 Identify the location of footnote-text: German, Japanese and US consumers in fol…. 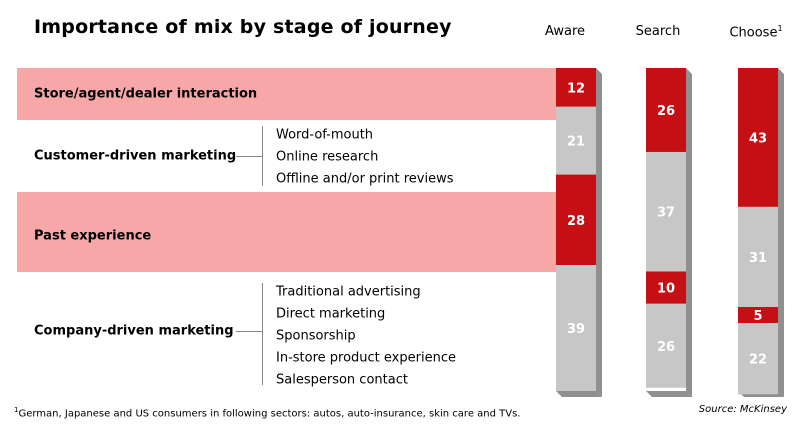
(269, 414).